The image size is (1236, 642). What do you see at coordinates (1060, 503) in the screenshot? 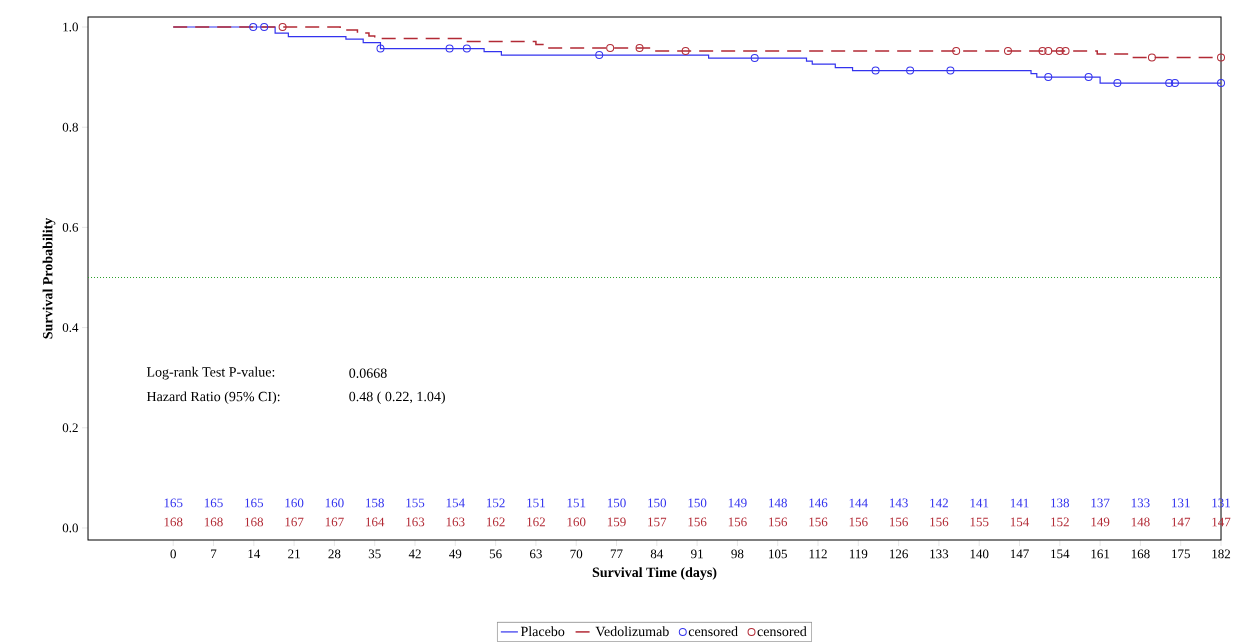
I see `annotation: 138` at bounding box center [1060, 503].